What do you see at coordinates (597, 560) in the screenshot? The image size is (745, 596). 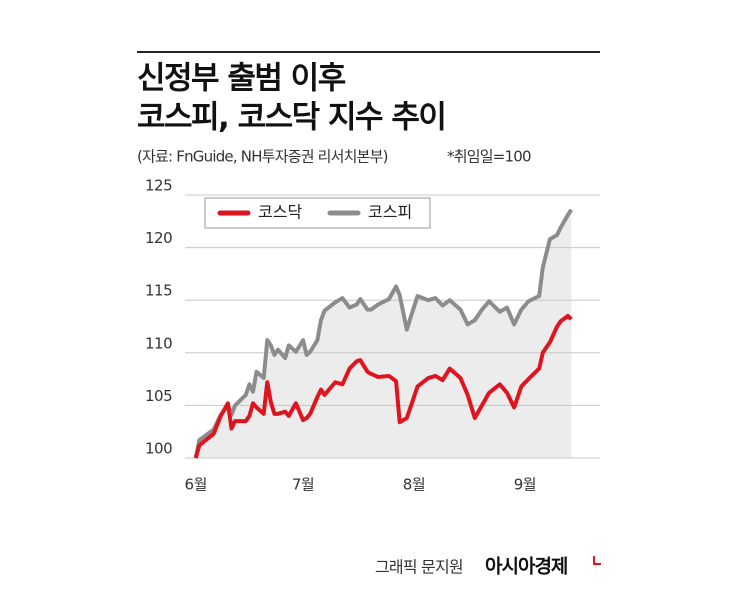 I see `logo-mark` at bounding box center [597, 560].